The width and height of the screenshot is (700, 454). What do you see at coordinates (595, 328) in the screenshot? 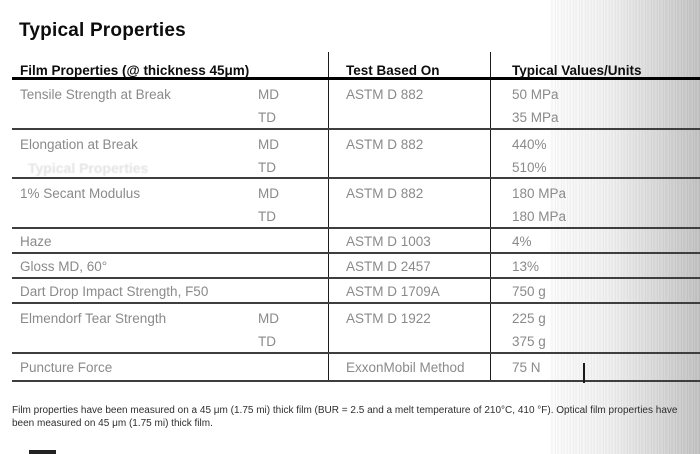
I see `value-cell: 225 g 375 g` at bounding box center [595, 328].